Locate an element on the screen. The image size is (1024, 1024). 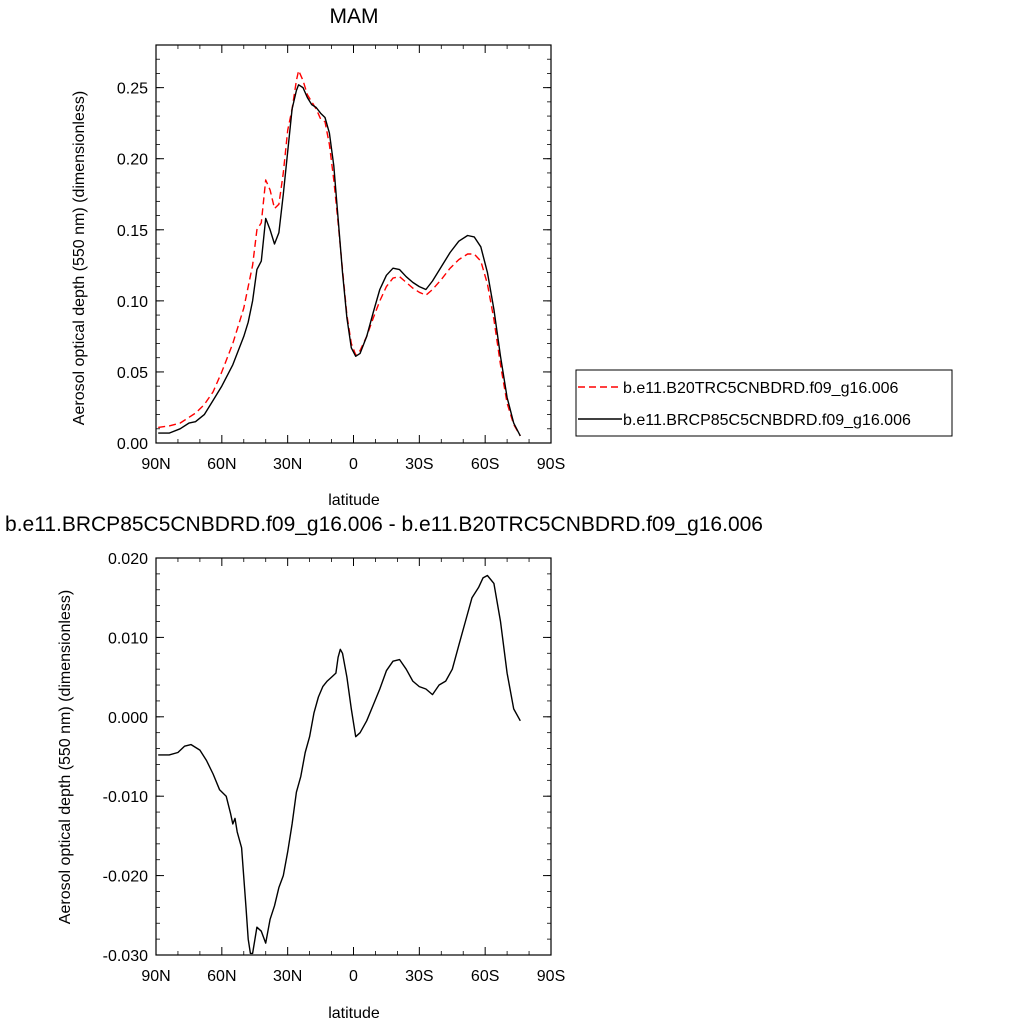
legend-label-2: b.e11.BRCP85C5CNBDRD.f09_g16.006 is located at coordinates (767, 420).